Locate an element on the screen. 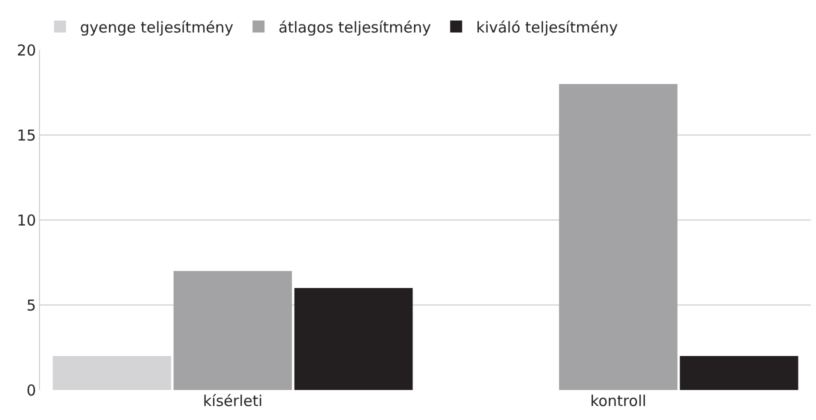 This screenshot has width=816, height=420. x-tick-label: kísérleti is located at coordinates (232, 401).